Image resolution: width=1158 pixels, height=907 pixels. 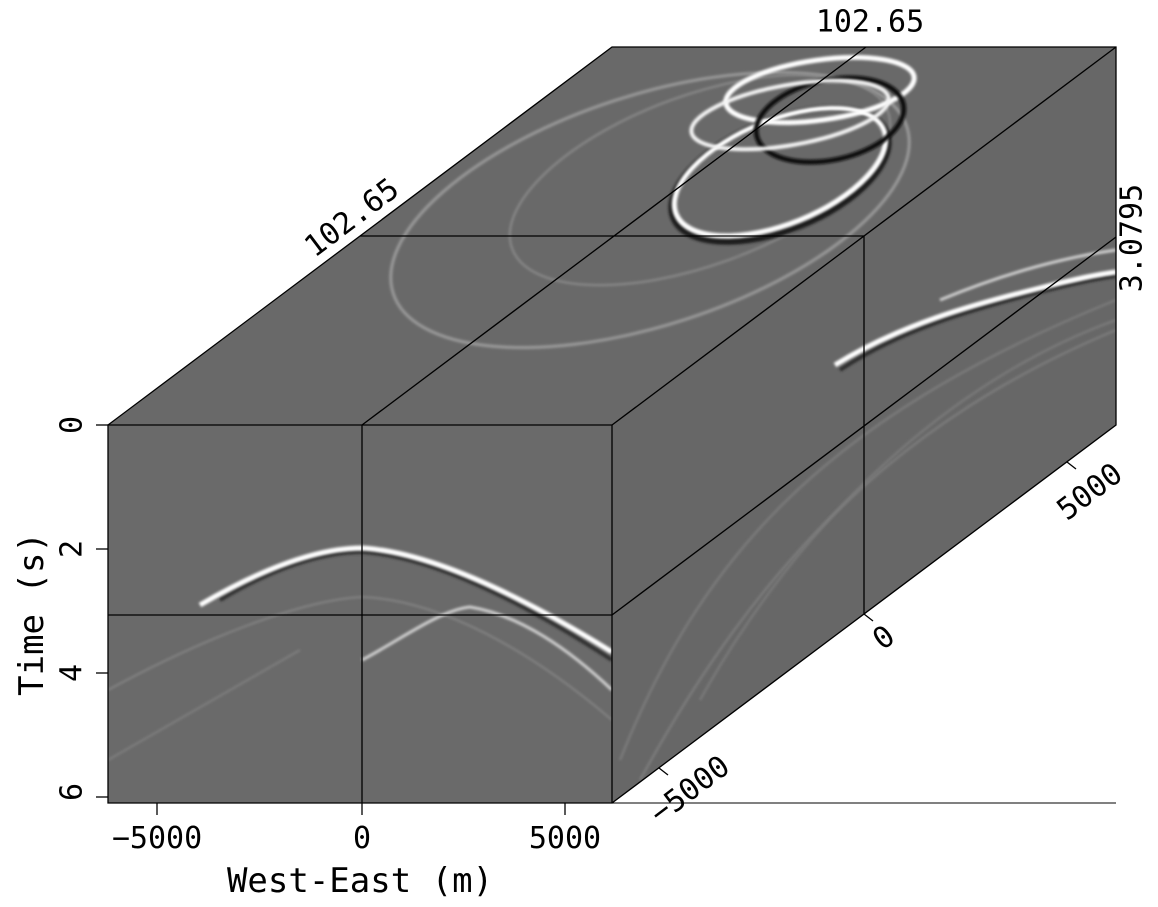 What do you see at coordinates (360, 881) in the screenshot?
I see `we-axis-label: West-East (m)` at bounding box center [360, 881].